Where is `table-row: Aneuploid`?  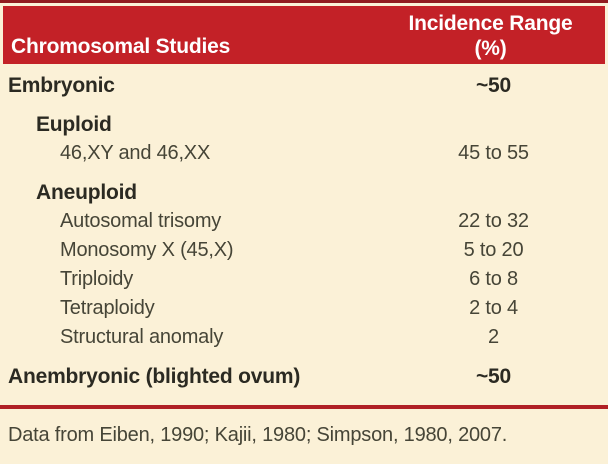
table-row: Aneuploid is located at coordinates (304, 192).